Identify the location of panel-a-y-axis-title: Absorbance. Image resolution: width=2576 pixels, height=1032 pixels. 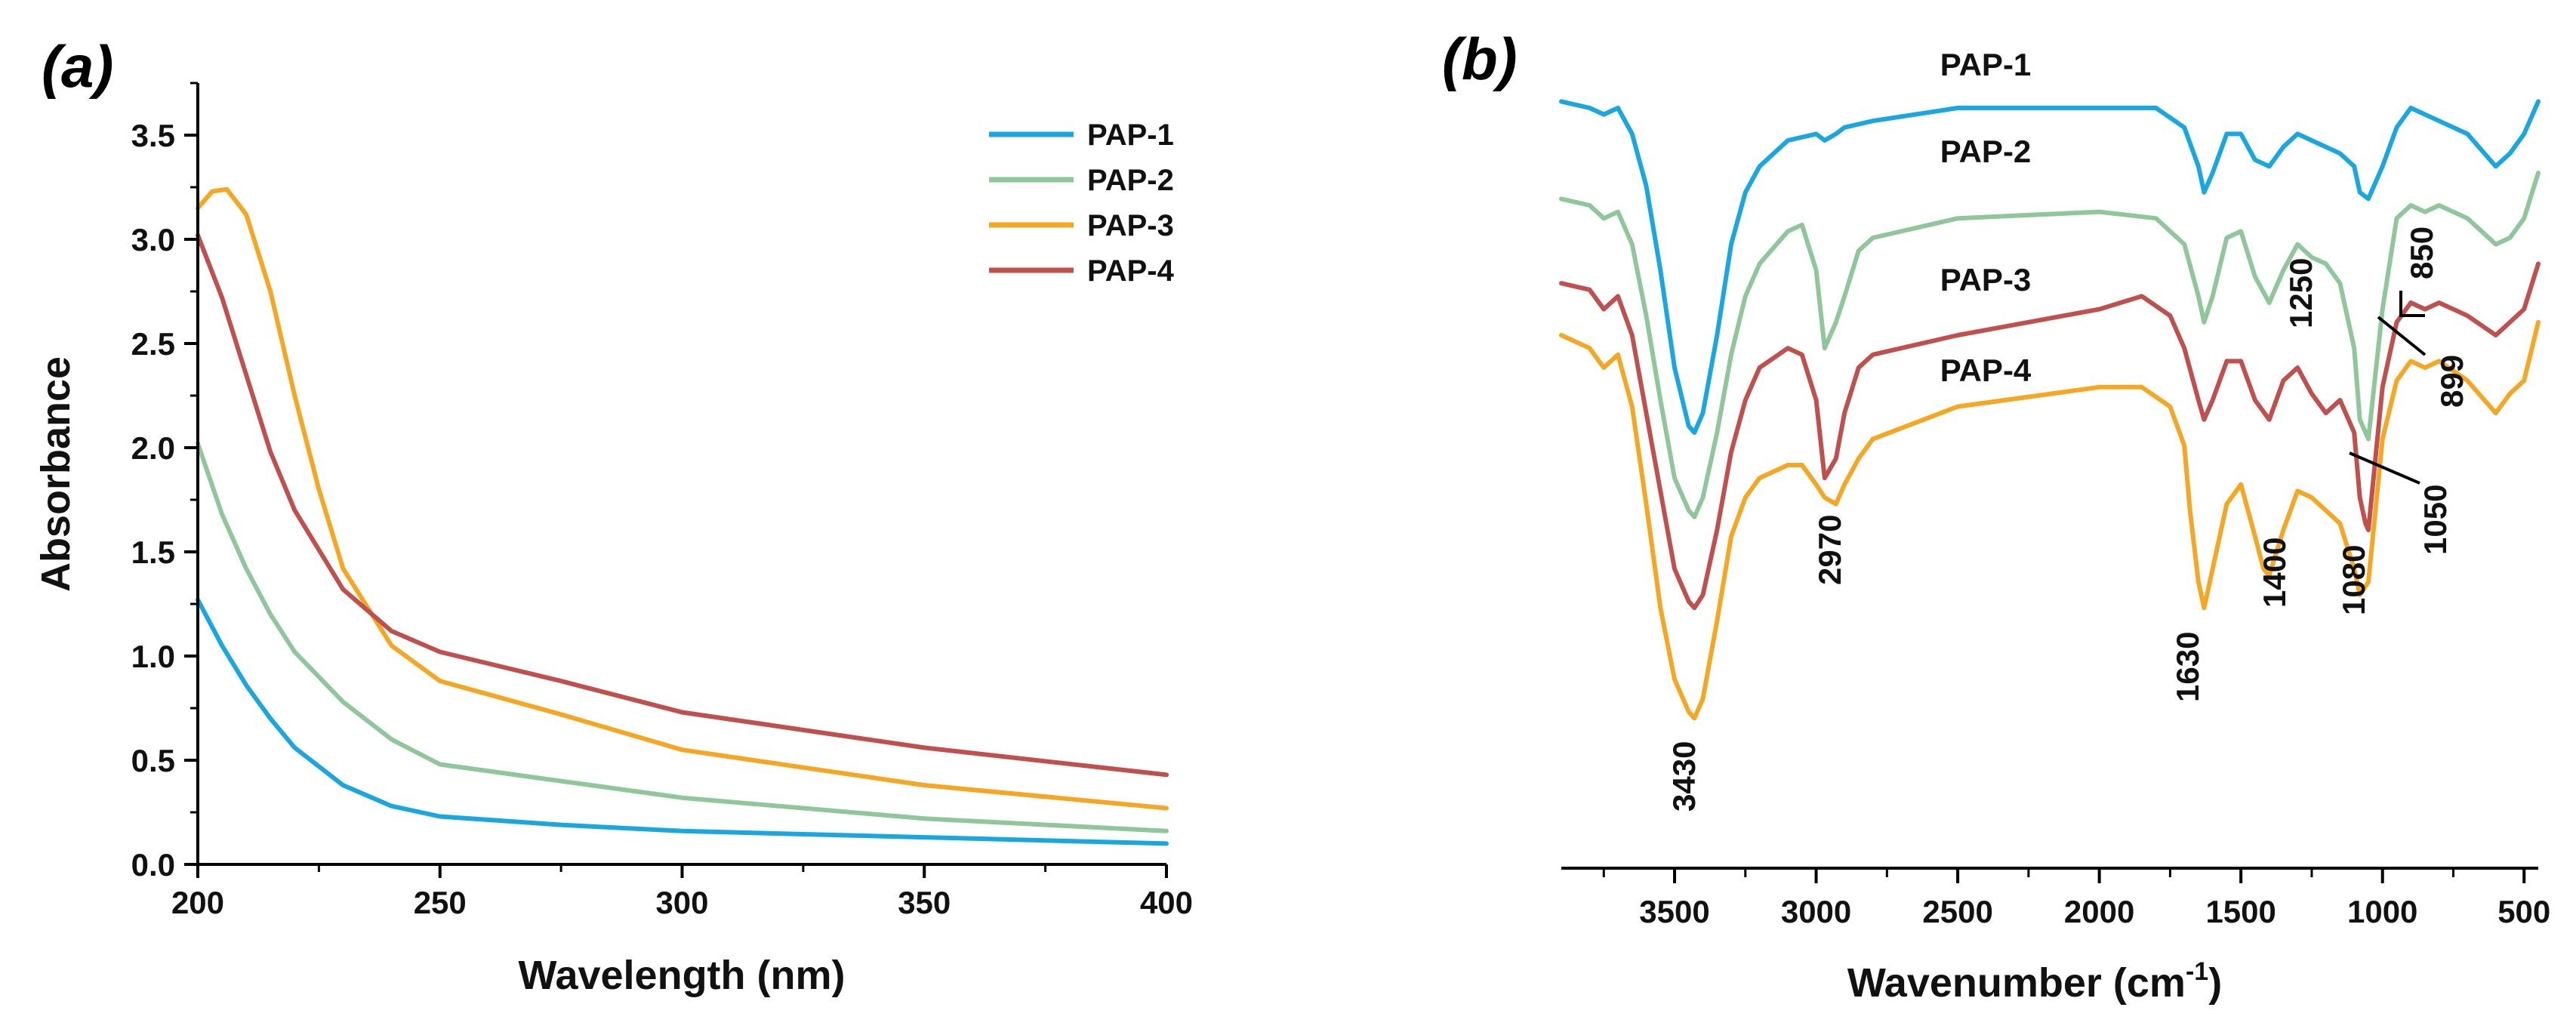
(56, 474).